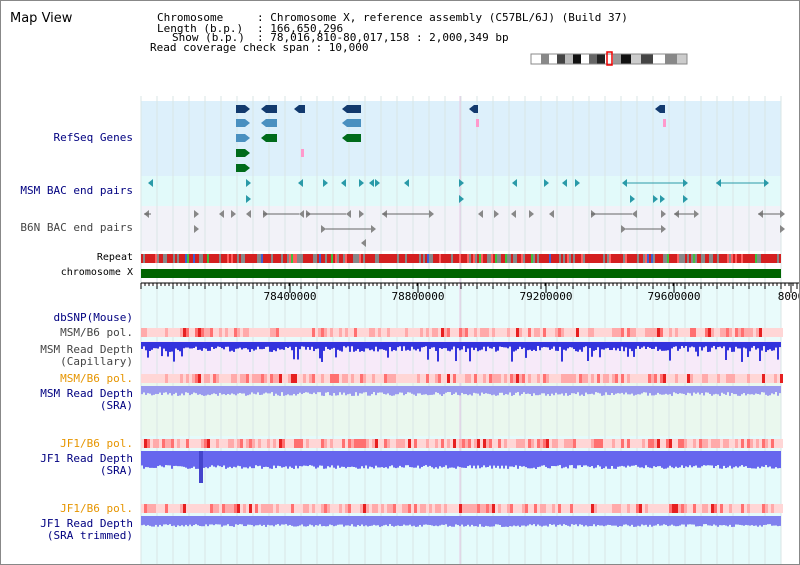 This screenshot has width=800, height=565. What do you see at coordinates (93, 317) in the screenshot?
I see `track-label-dbsnp: dbSNP(Mouse)` at bounding box center [93, 317].